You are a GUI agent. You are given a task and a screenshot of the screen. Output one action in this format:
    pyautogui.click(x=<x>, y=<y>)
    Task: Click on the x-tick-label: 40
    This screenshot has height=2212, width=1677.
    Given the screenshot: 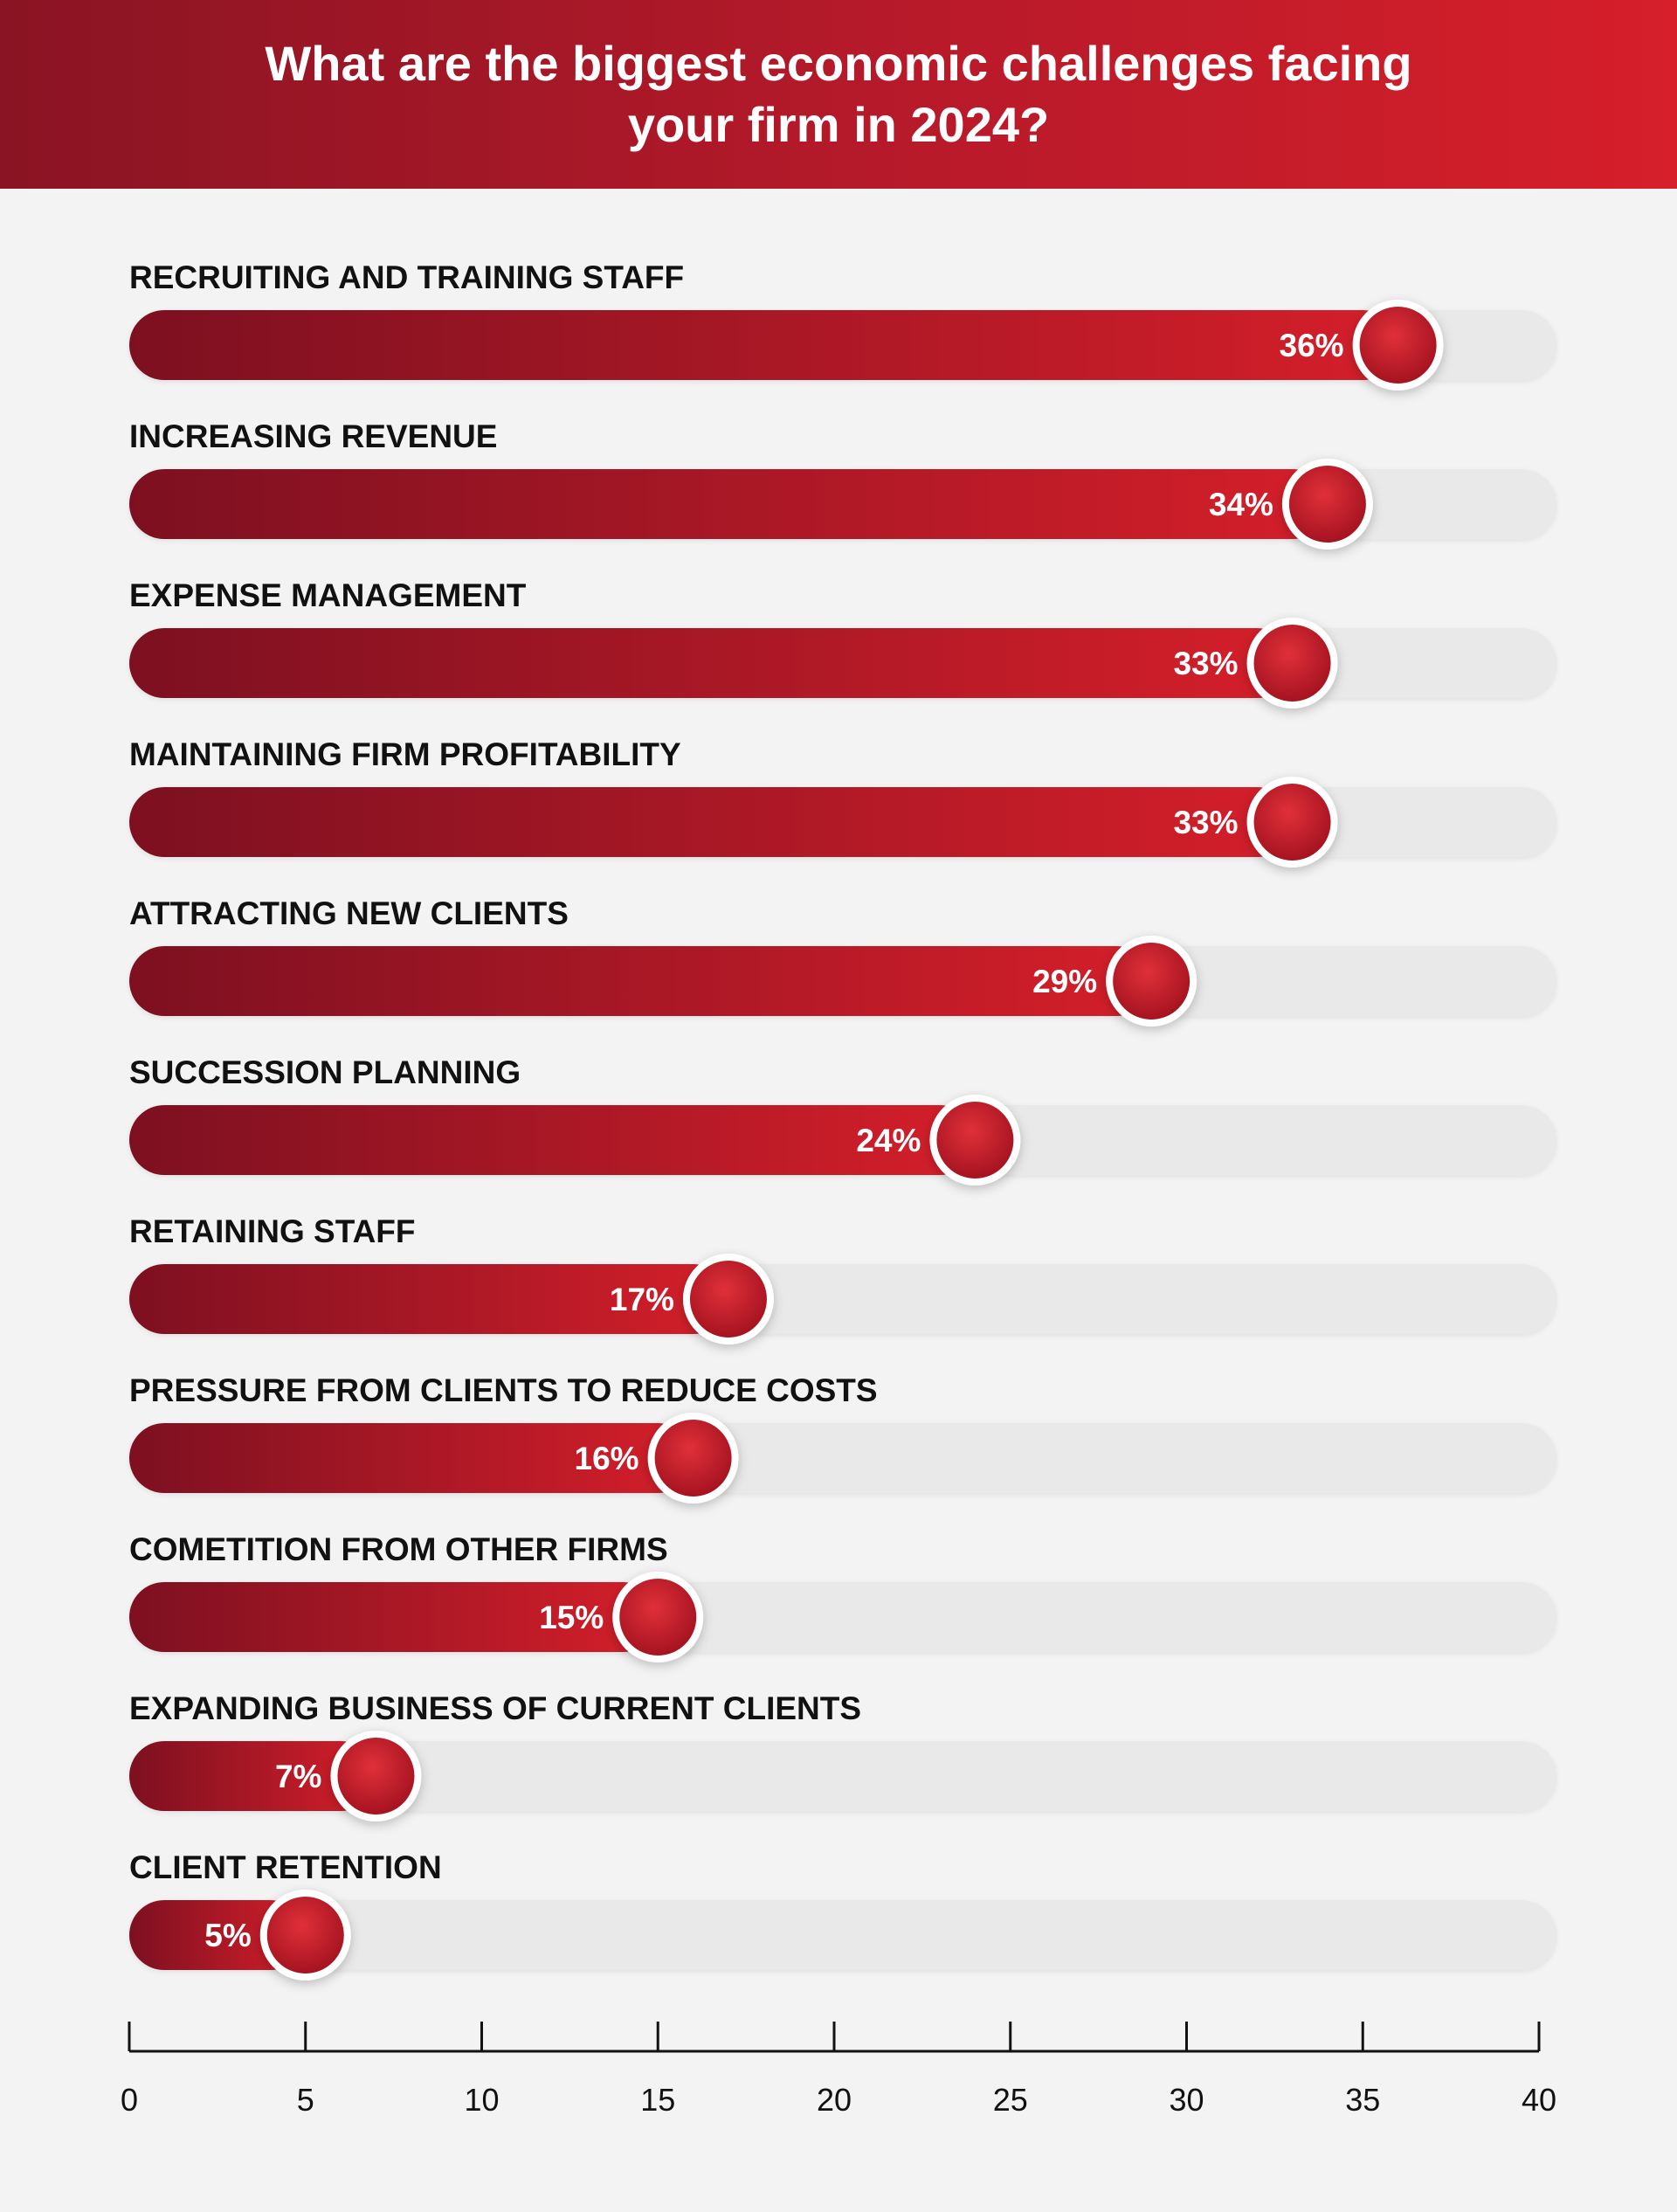 What is the action you would take?
    pyautogui.click(x=1539, y=2100)
    